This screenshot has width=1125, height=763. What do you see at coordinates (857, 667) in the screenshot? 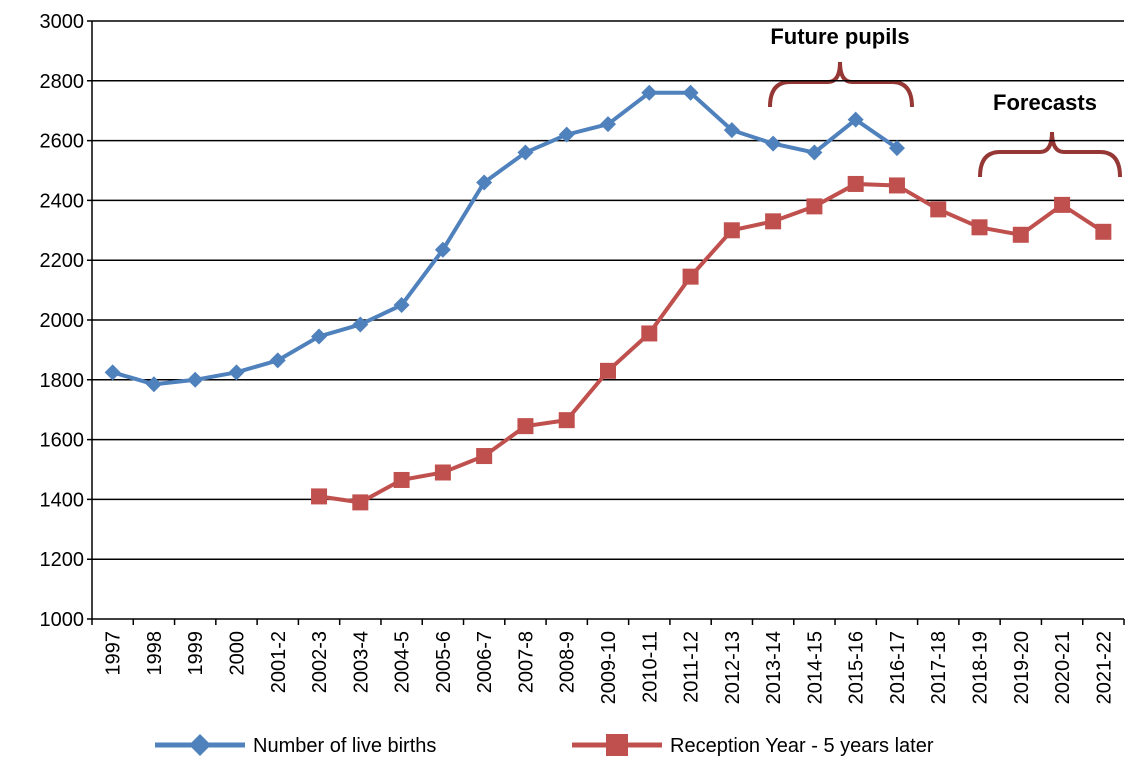
I see `x-tick-label: 2015-16` at bounding box center [857, 667].